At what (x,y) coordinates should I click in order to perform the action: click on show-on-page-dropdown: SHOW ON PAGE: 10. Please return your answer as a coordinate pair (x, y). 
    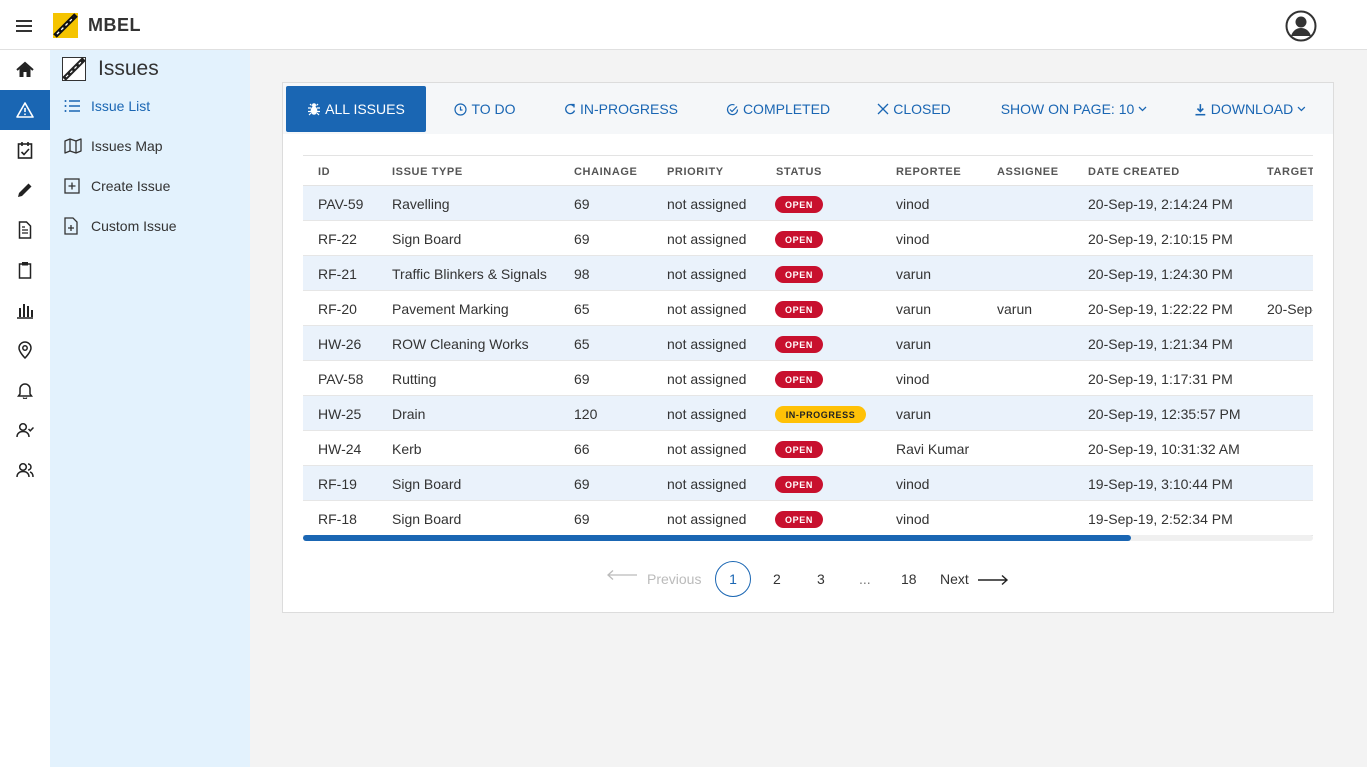
    Looking at the image, I should click on (1074, 109).